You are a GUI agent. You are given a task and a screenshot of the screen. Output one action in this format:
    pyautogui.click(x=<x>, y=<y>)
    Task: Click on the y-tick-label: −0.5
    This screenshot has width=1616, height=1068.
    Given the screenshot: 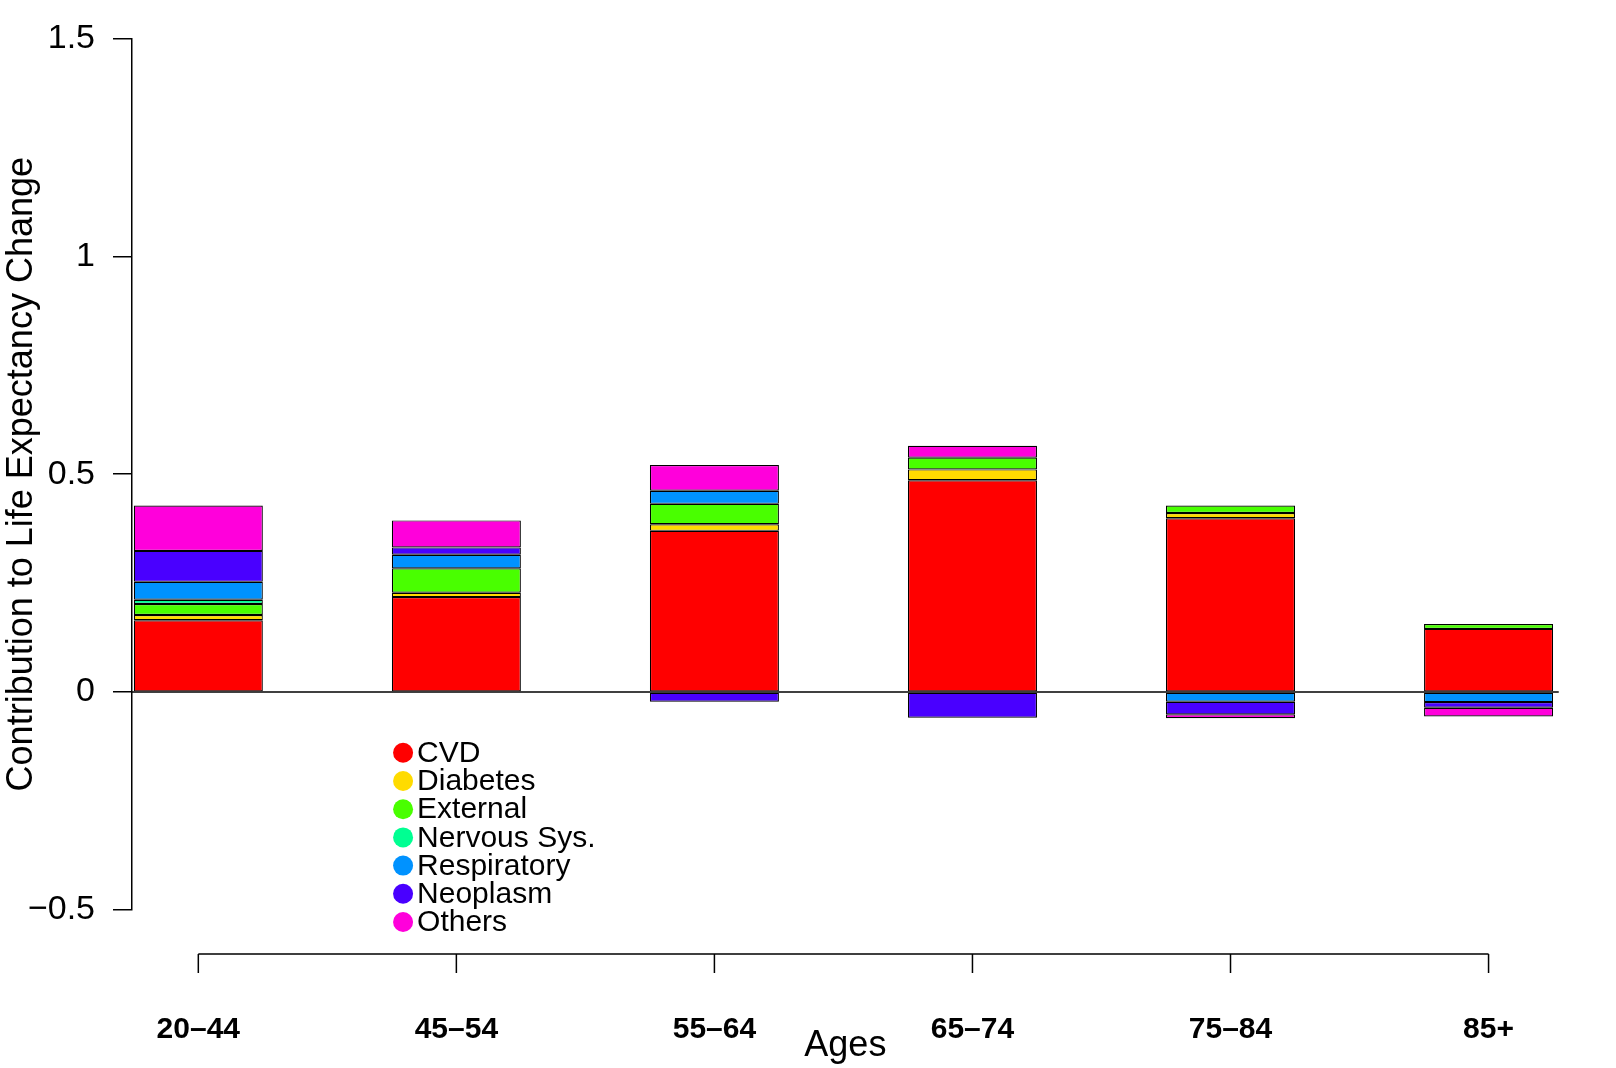 What is the action you would take?
    pyautogui.click(x=61, y=907)
    